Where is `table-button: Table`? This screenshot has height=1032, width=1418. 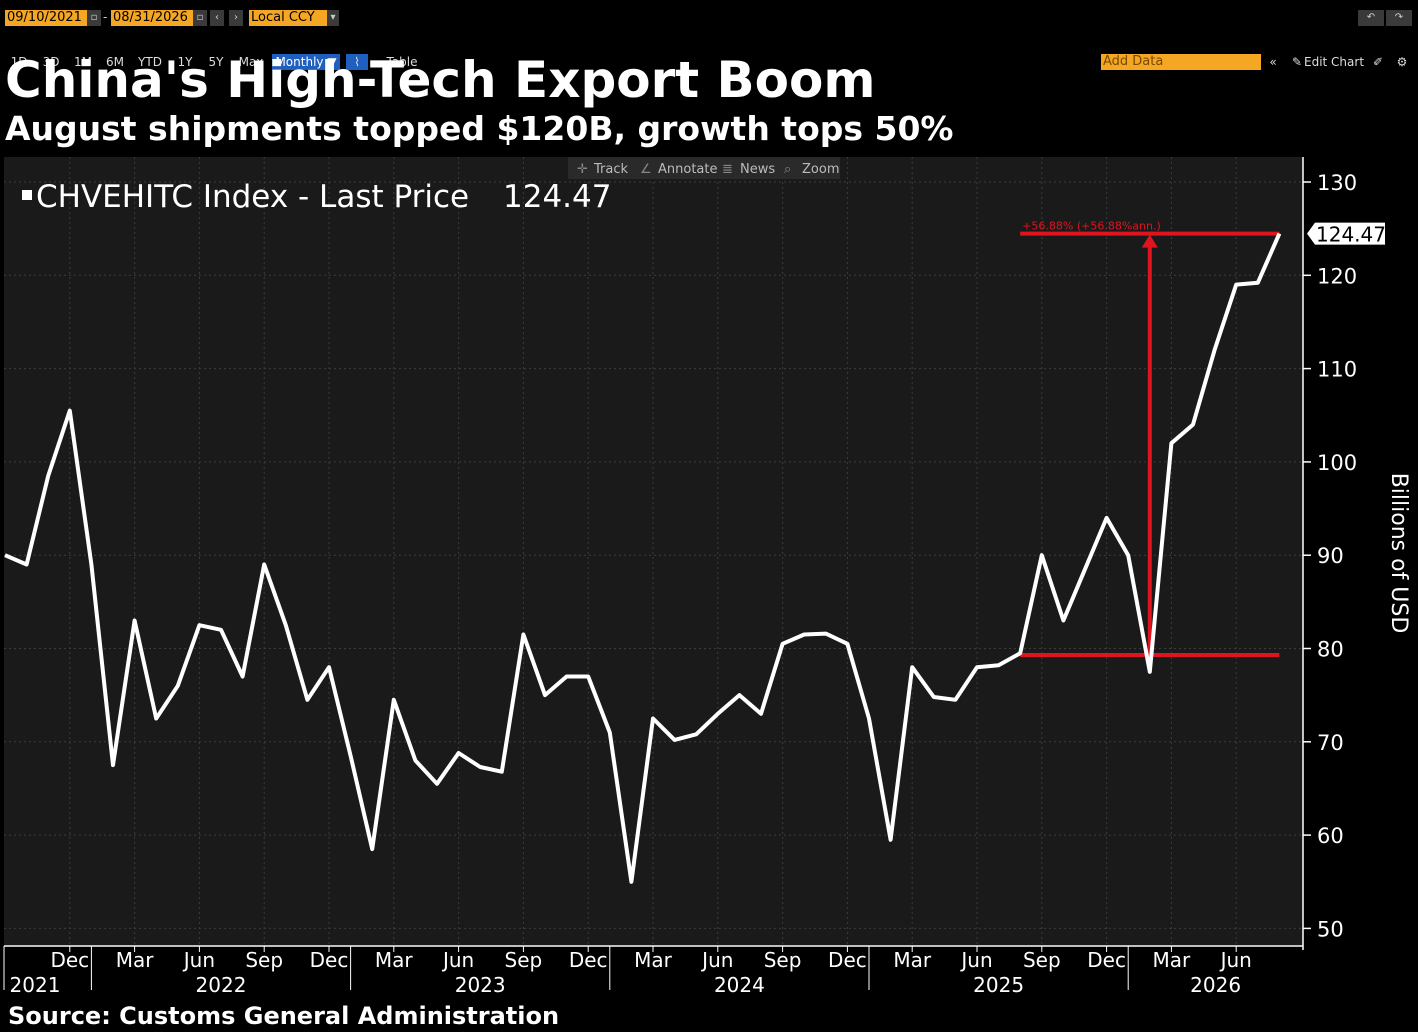
table-button: Table is located at coordinates (402, 62).